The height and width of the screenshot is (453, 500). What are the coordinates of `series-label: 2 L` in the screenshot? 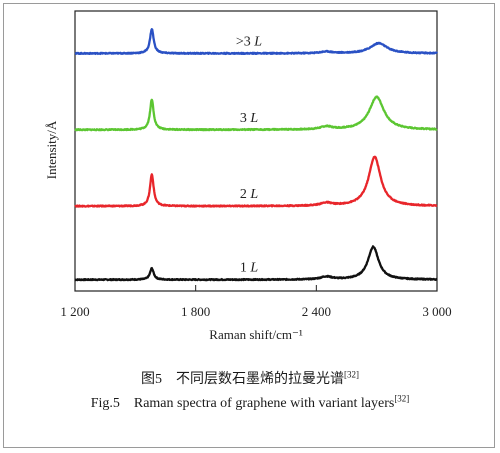 It's located at (249, 194).